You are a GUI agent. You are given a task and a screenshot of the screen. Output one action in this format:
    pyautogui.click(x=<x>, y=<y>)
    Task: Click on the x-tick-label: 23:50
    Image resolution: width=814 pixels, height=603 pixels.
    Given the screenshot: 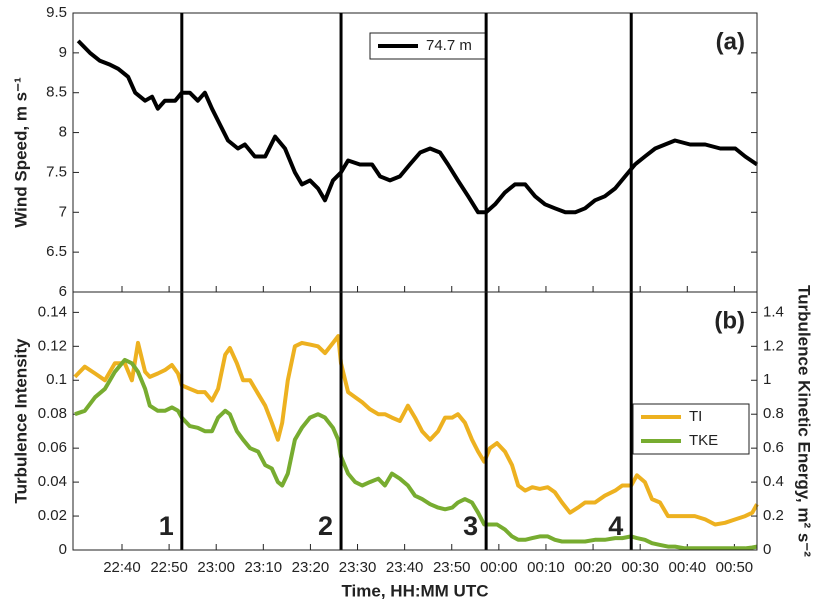 What is the action you would take?
    pyautogui.click(x=452, y=567)
    